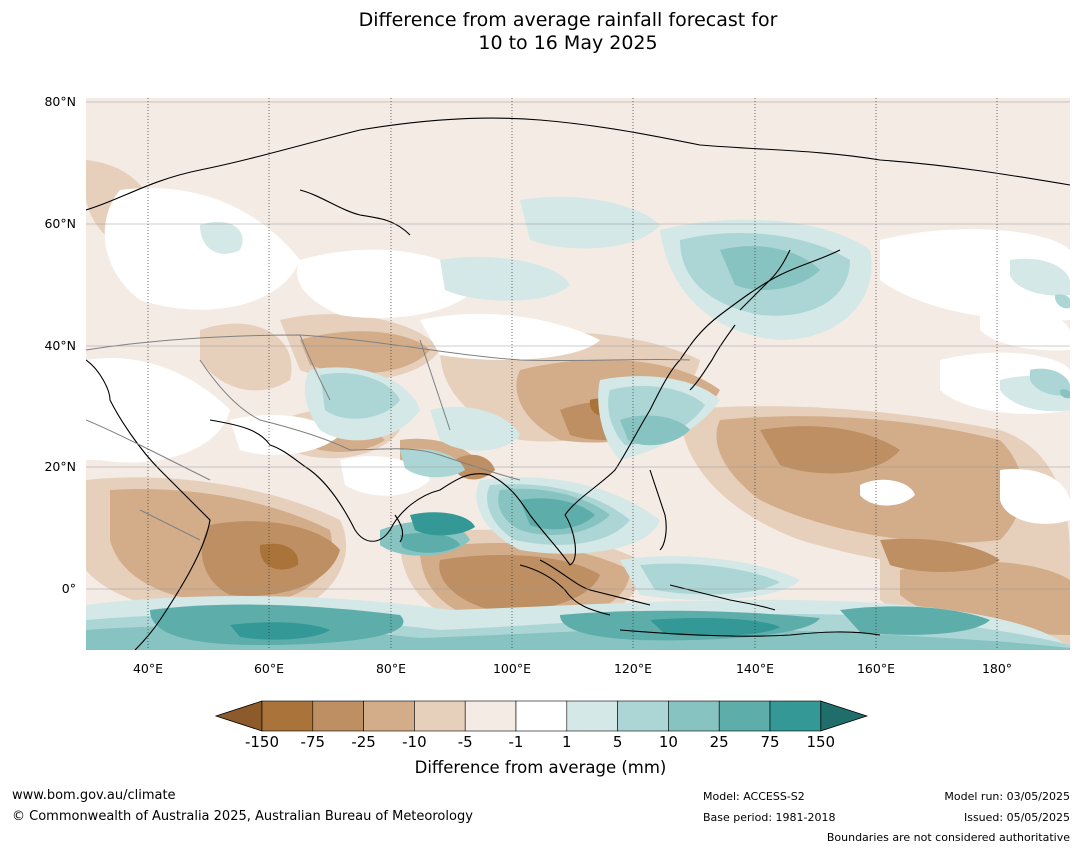 This screenshot has height=850, width=1081. Describe the element at coordinates (844, 716) in the screenshot. I see `colorbar-extend-max` at that location.